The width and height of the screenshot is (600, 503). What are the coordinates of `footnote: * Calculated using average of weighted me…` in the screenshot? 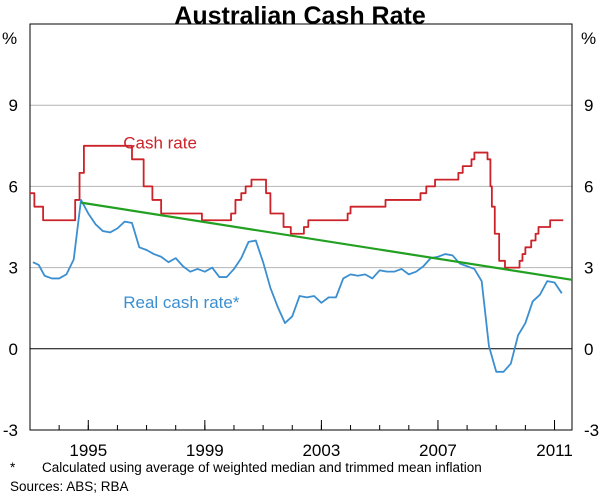 It's located at (246, 468).